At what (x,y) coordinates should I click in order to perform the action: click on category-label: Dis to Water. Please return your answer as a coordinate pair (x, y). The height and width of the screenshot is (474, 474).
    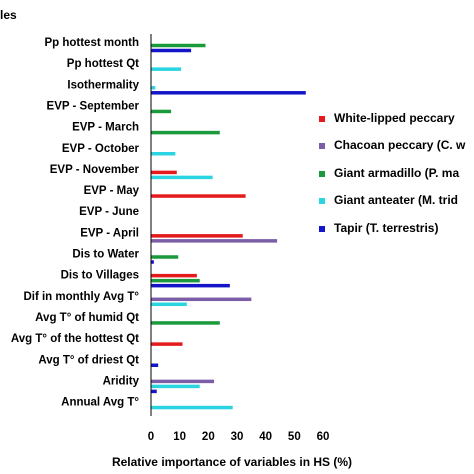
    Looking at the image, I should click on (105, 255).